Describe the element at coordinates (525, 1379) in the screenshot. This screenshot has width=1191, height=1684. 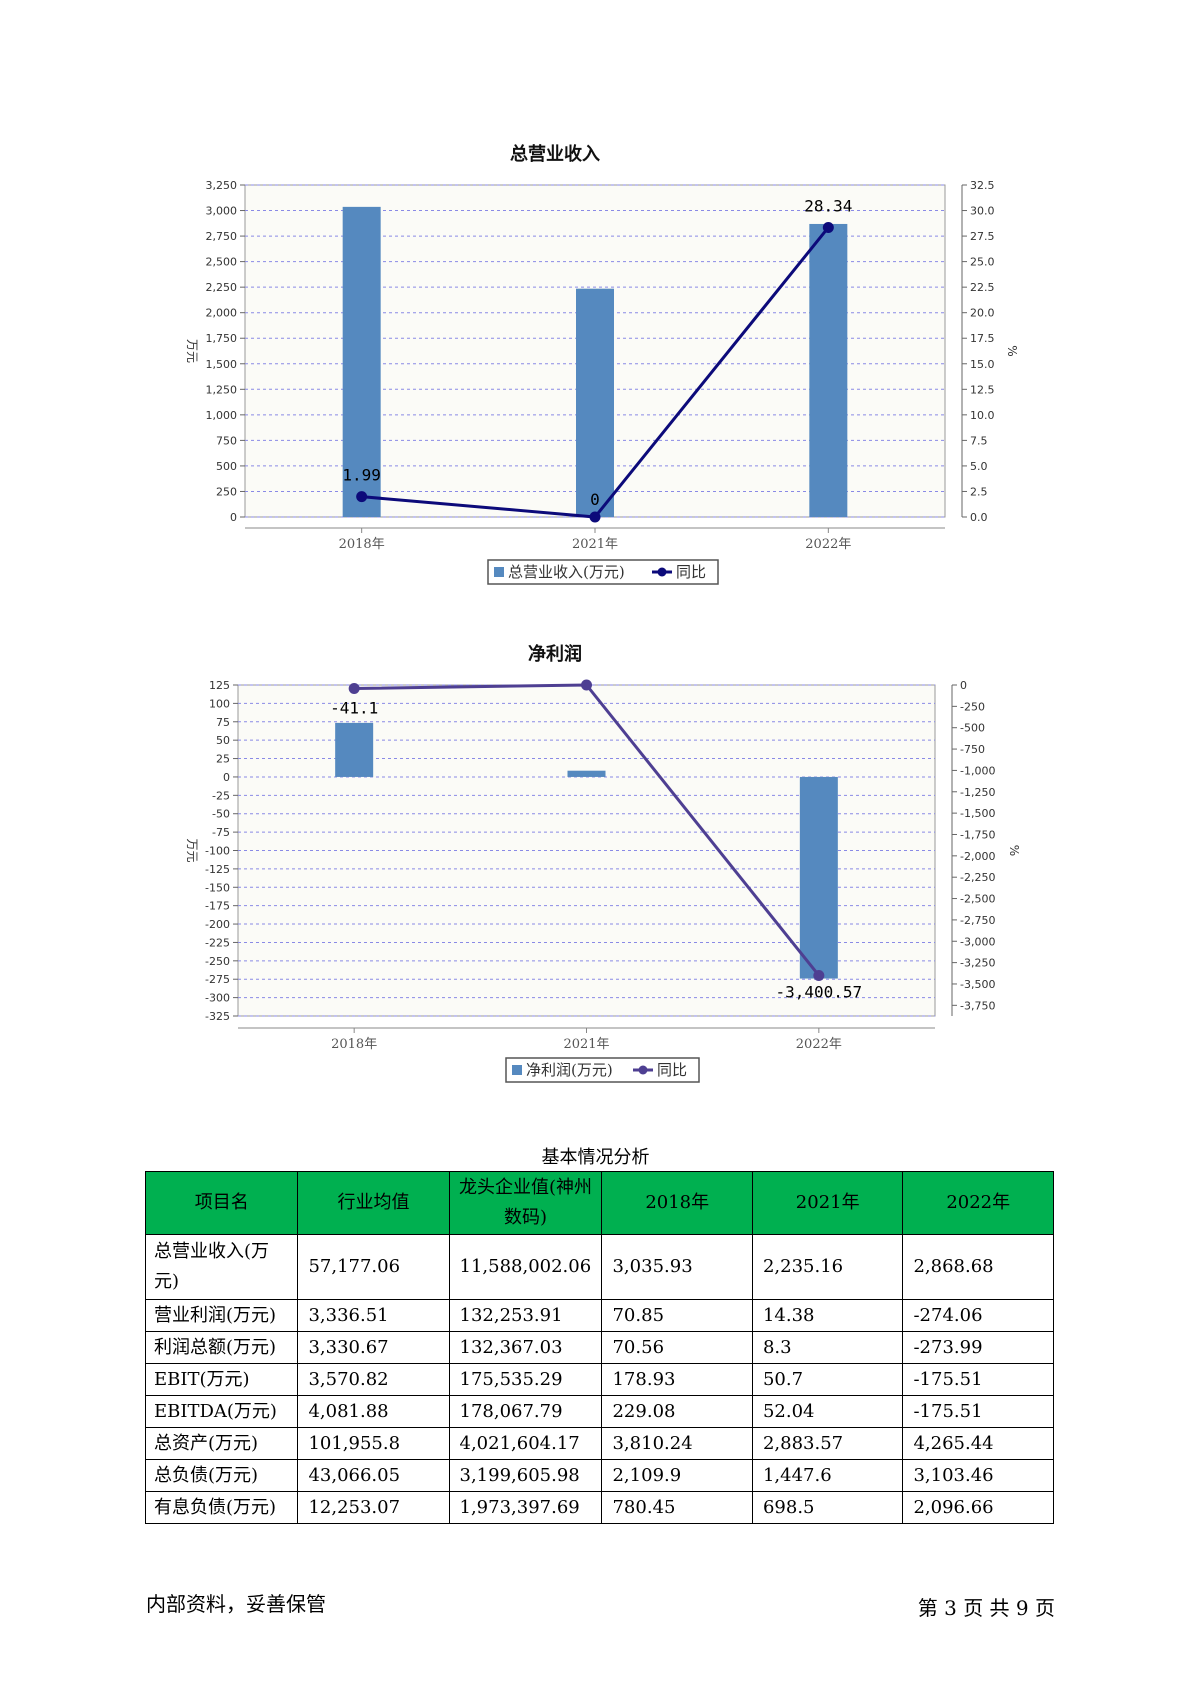
I see `value-cell: 175,535.29` at that location.